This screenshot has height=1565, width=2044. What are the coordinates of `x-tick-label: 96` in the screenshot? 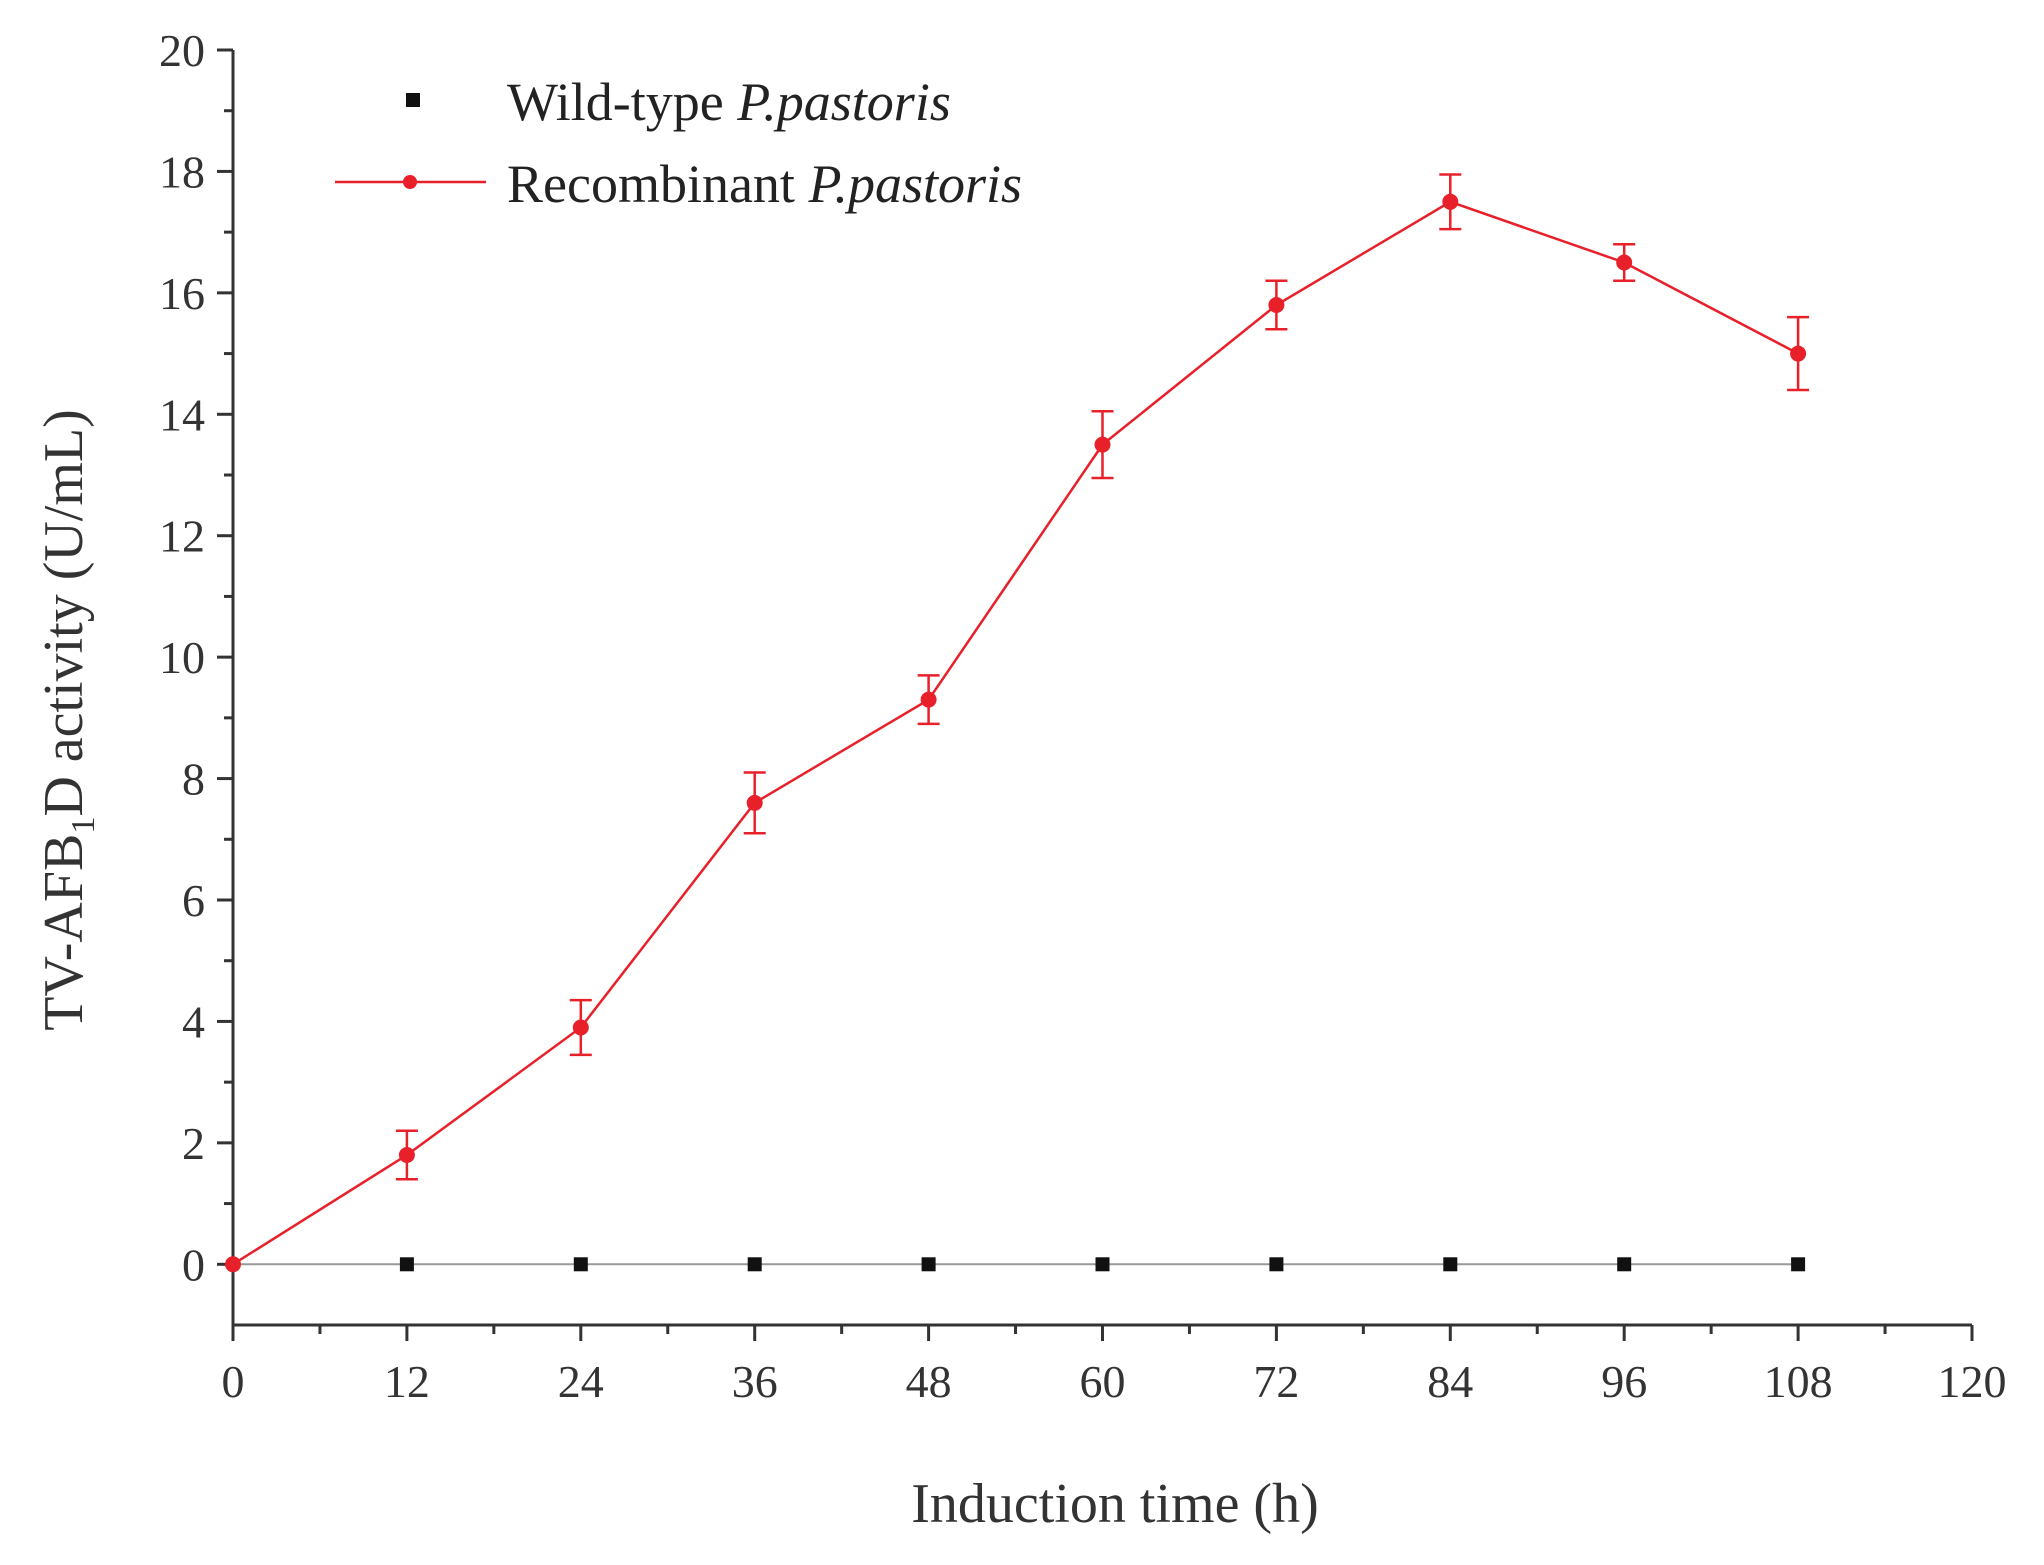 It's located at (1624, 1381).